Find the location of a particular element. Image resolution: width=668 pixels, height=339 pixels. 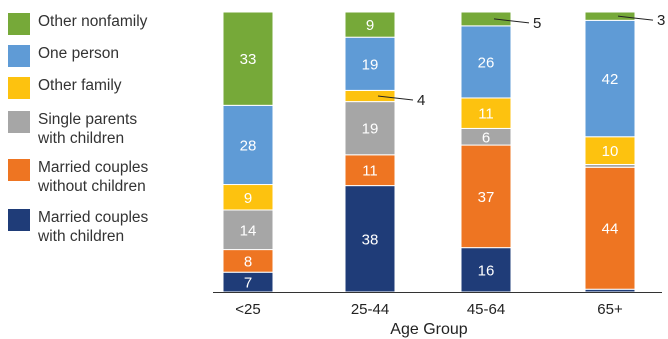

data-label: 16 is located at coordinates (486, 270).